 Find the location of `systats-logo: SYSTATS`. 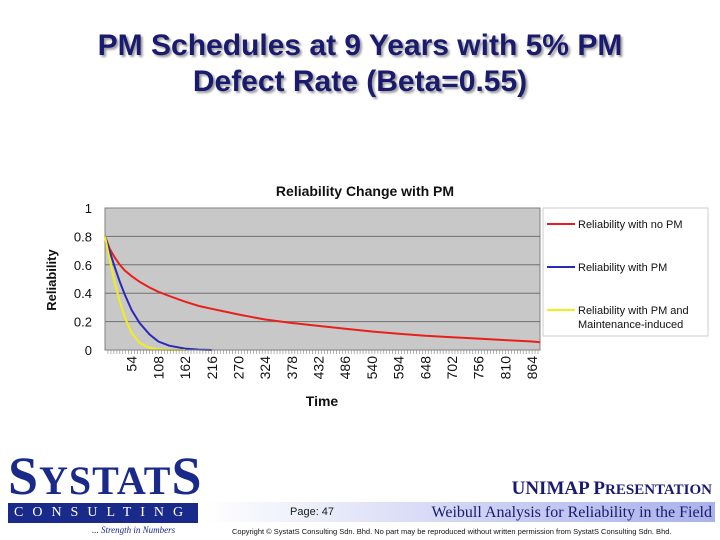

systats-logo: SYSTATS is located at coordinates (105, 478).